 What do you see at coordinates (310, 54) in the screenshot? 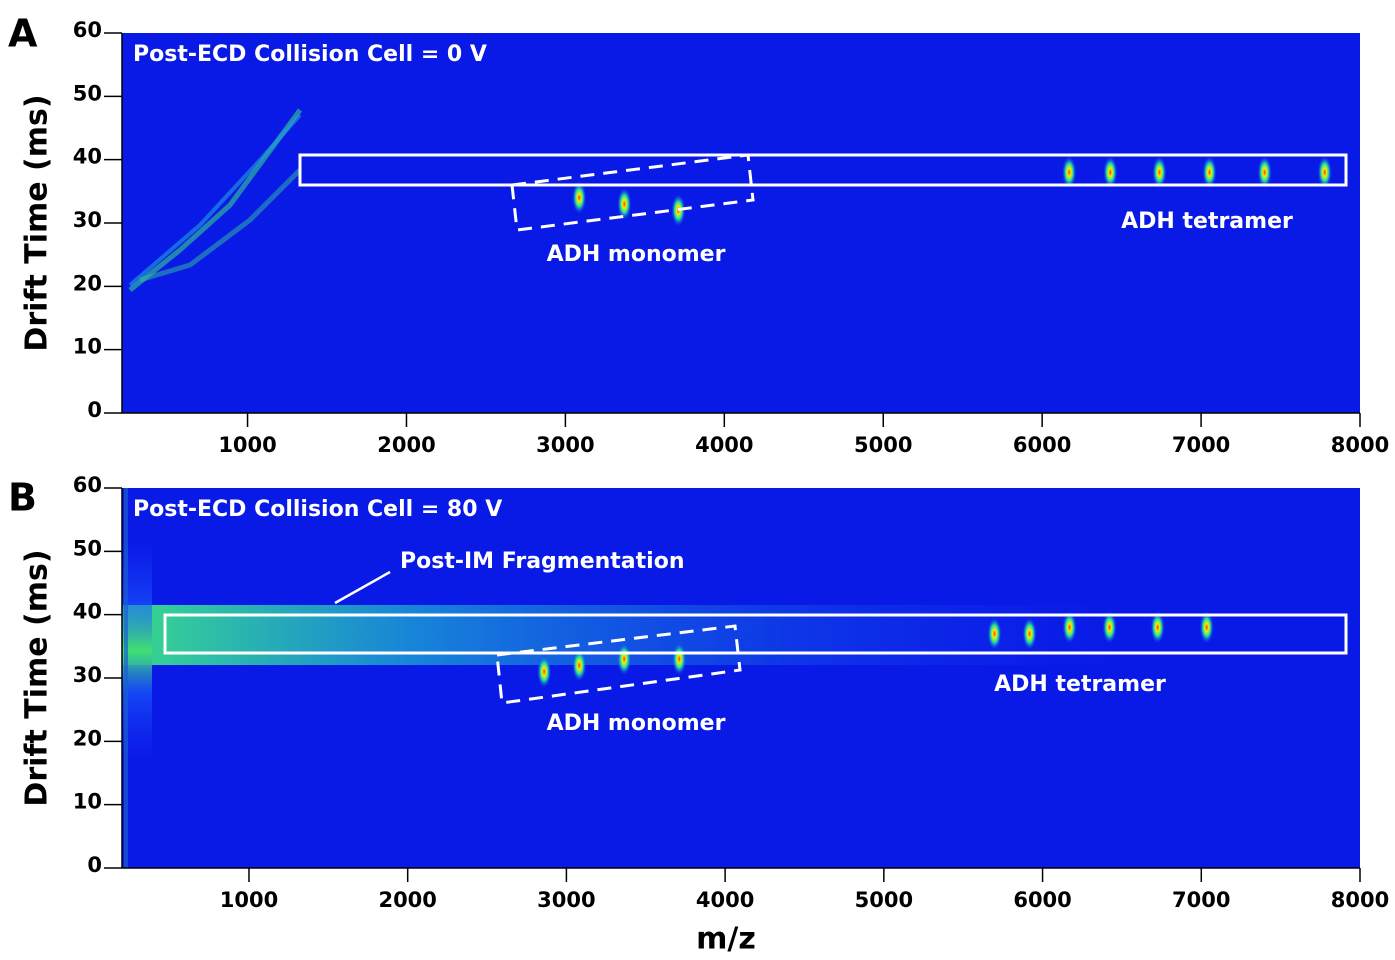
I see `panel-title: Post-ECD Collision Cell = 0 V` at bounding box center [310, 54].